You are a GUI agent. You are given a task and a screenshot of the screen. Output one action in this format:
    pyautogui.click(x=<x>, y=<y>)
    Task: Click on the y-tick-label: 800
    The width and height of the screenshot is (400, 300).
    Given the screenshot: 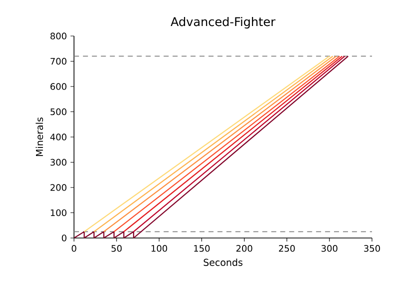 What is the action you would take?
    pyautogui.click(x=58, y=36)
    